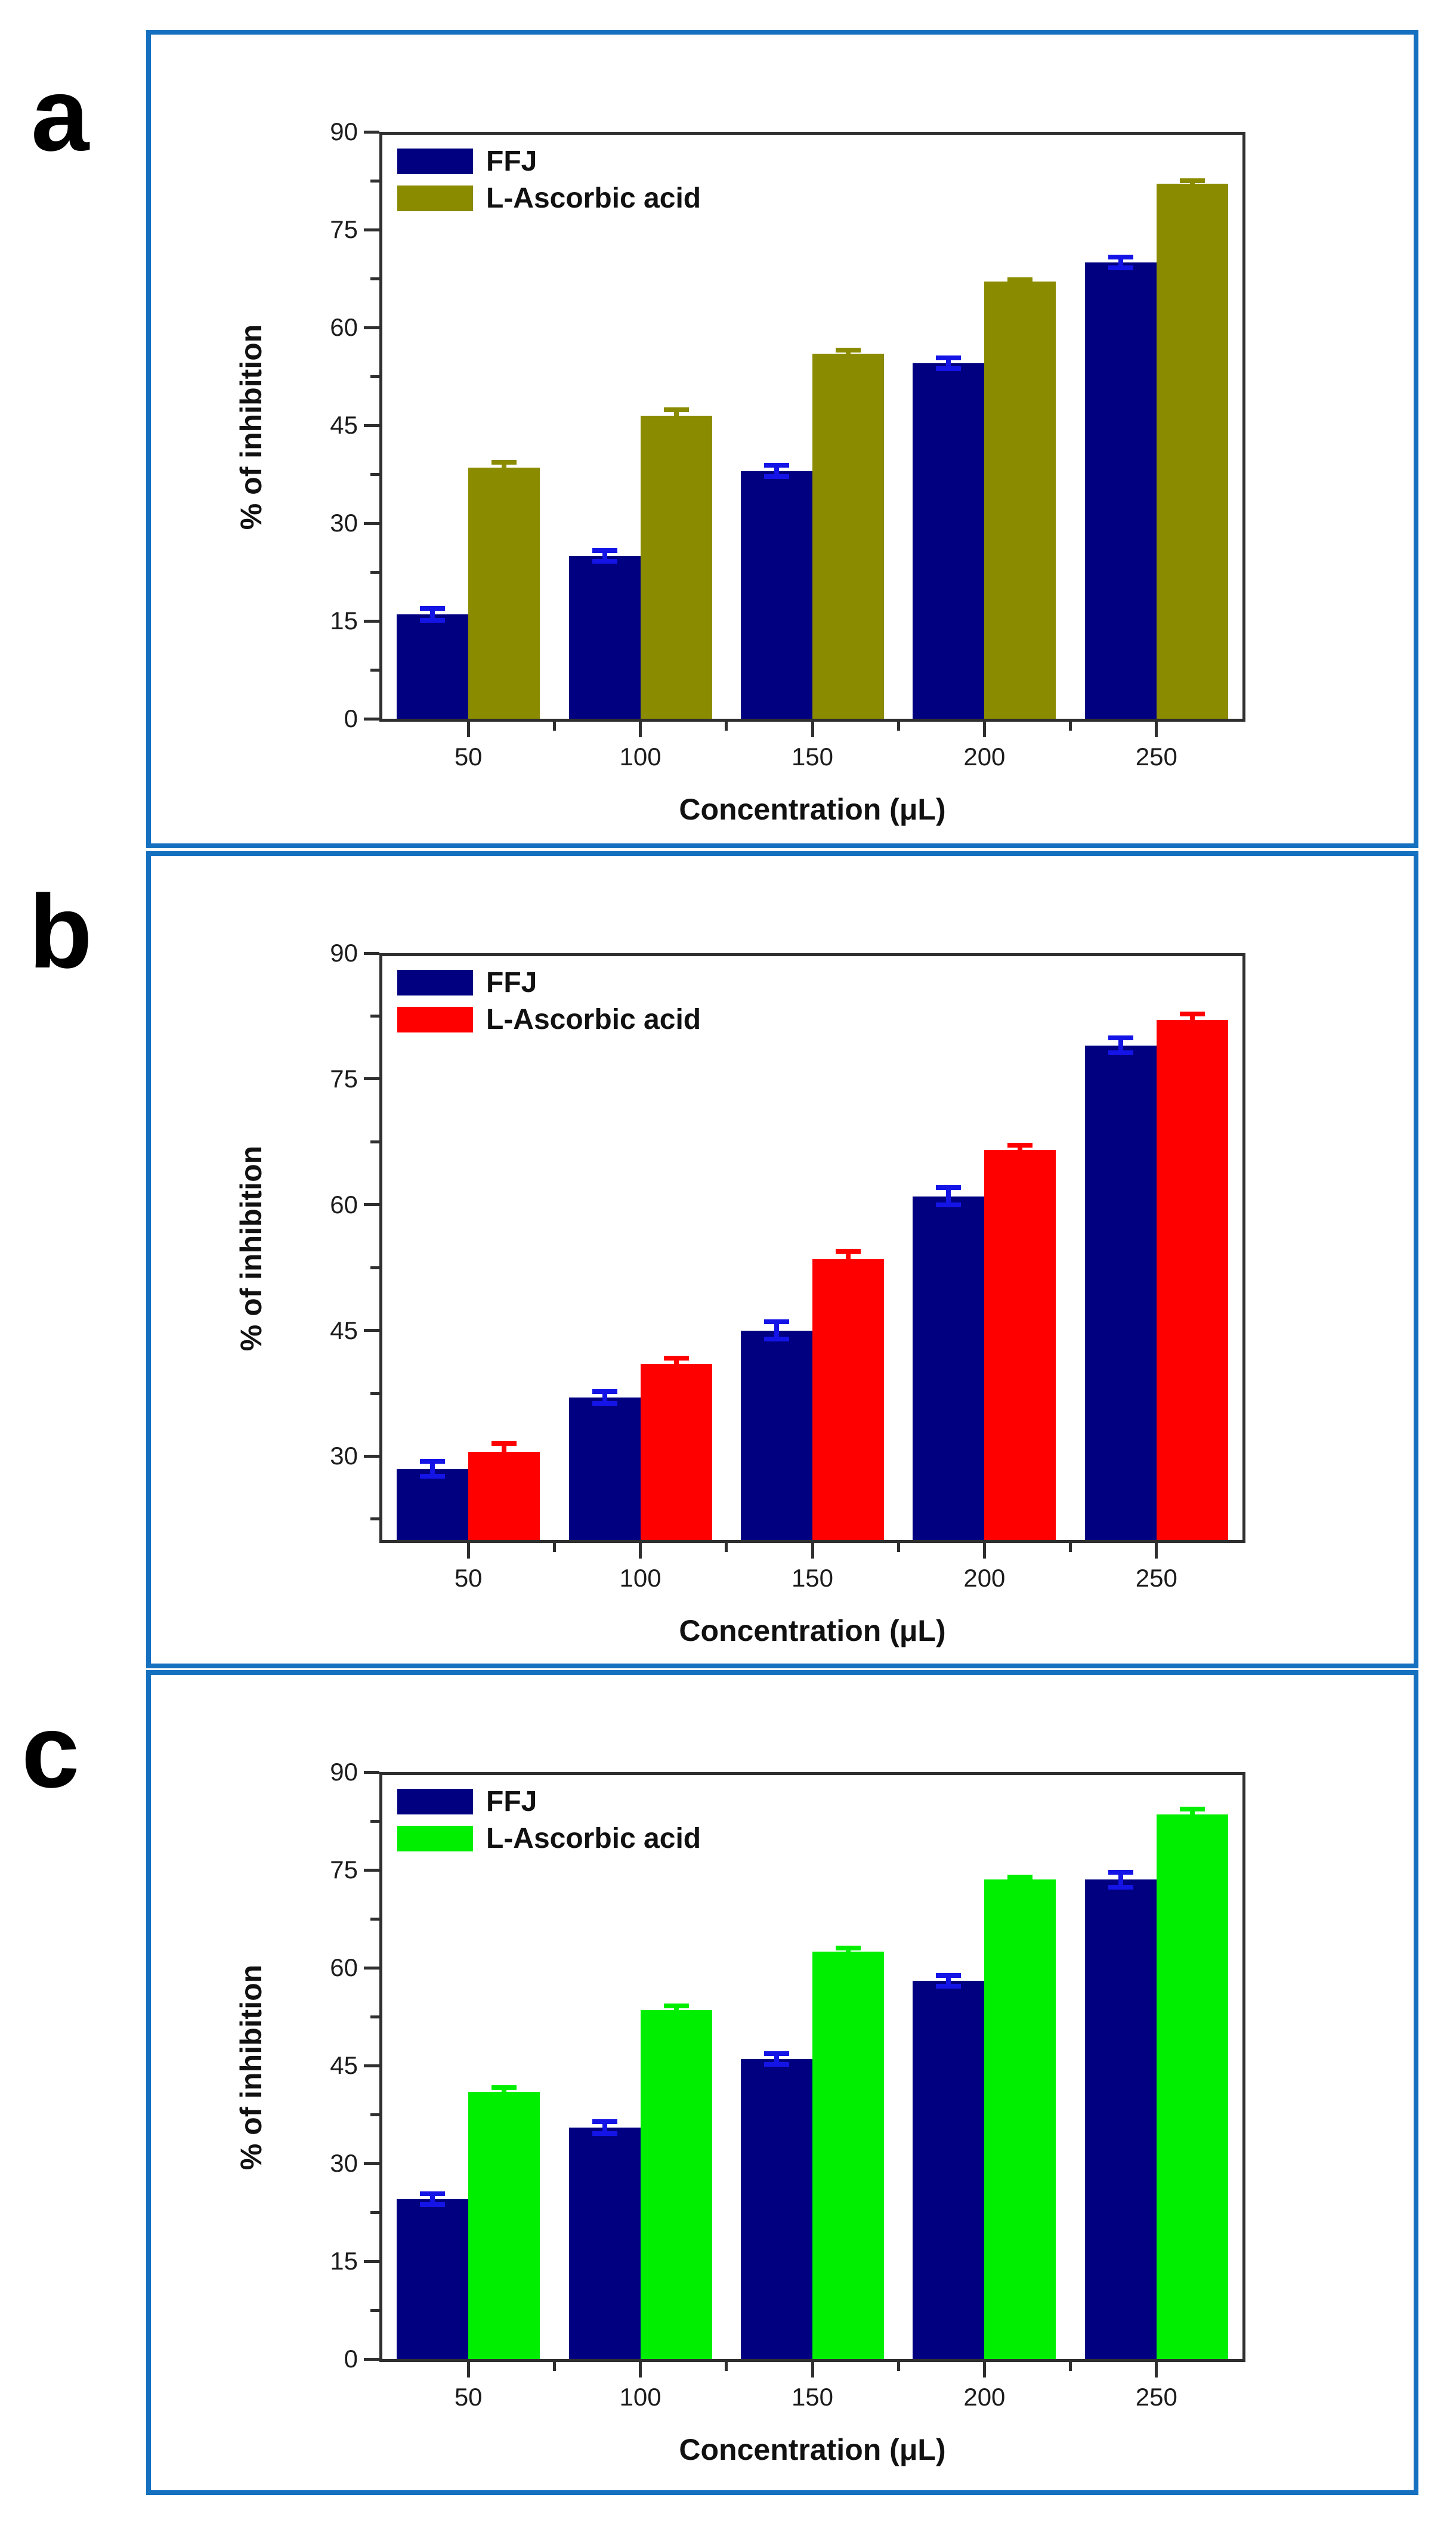  What do you see at coordinates (344, 523) in the screenshot?
I see `y-tick-label: 30` at bounding box center [344, 523].